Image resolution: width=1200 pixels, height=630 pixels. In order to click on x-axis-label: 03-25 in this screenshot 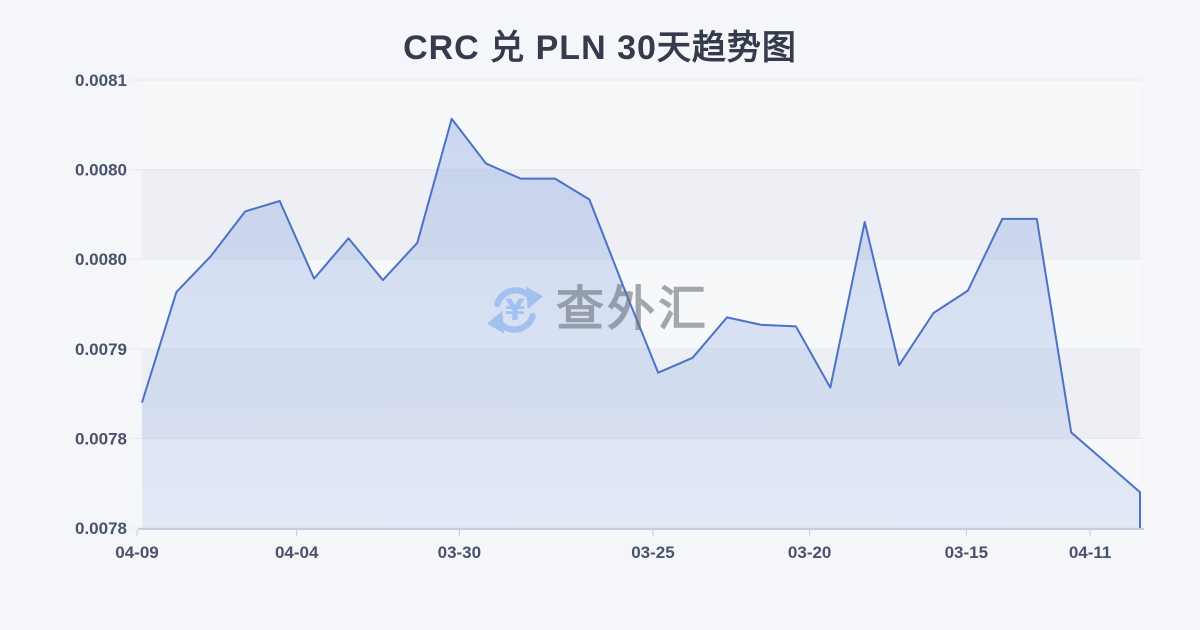, I will do `click(652, 552)`.